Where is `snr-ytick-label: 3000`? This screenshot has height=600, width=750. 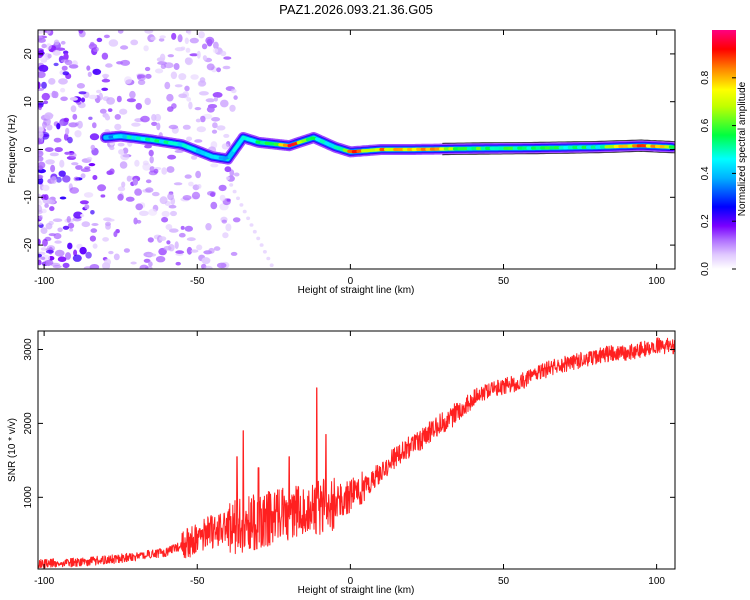
snr-ytick-label: 3000 is located at coordinates (28, 349).